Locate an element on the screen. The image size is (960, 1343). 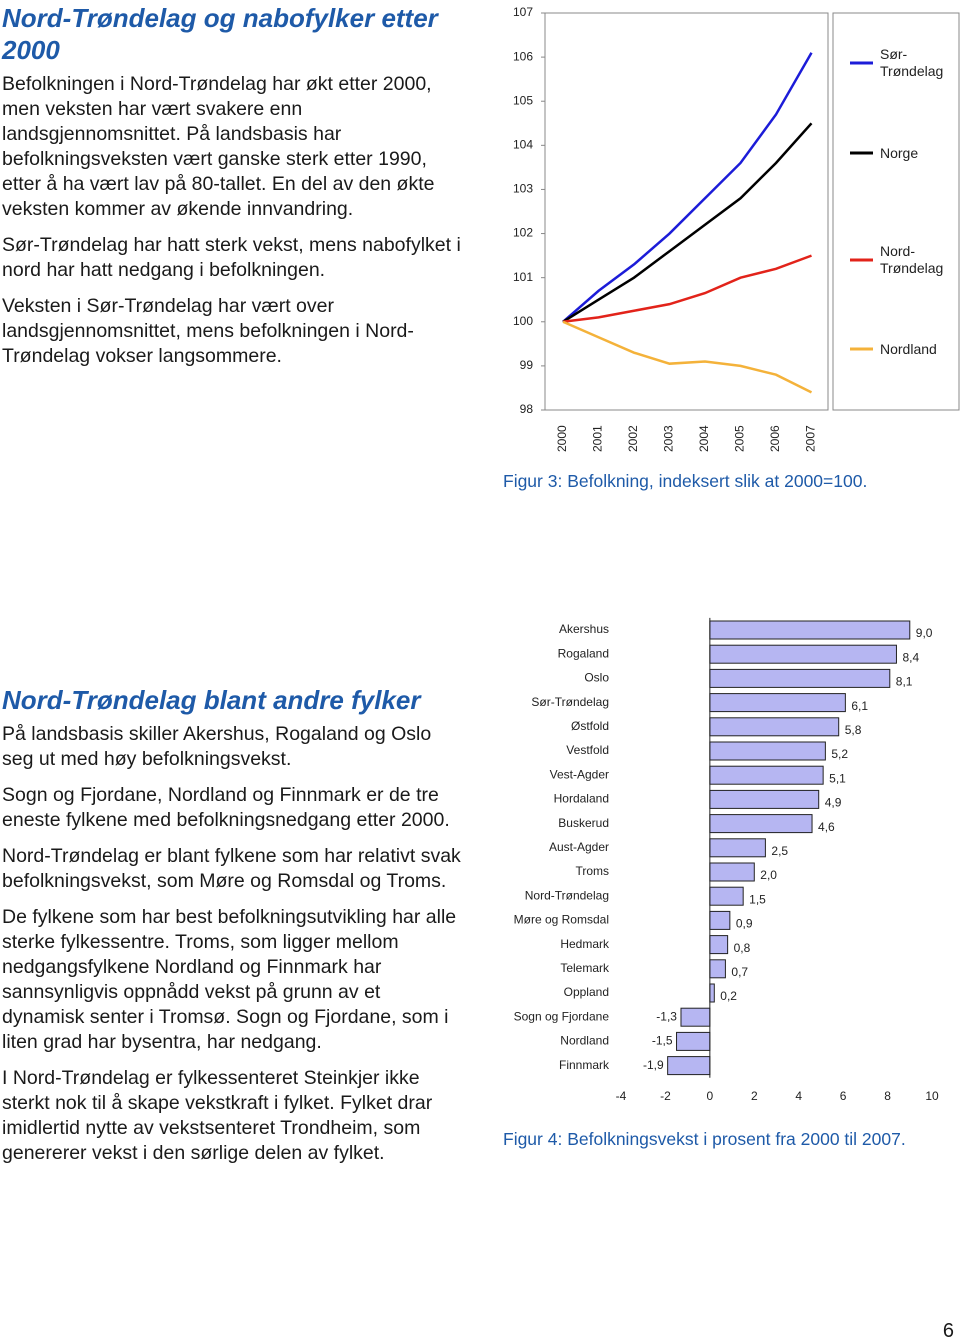
value-label: 5,2 is located at coordinates (839, 754).